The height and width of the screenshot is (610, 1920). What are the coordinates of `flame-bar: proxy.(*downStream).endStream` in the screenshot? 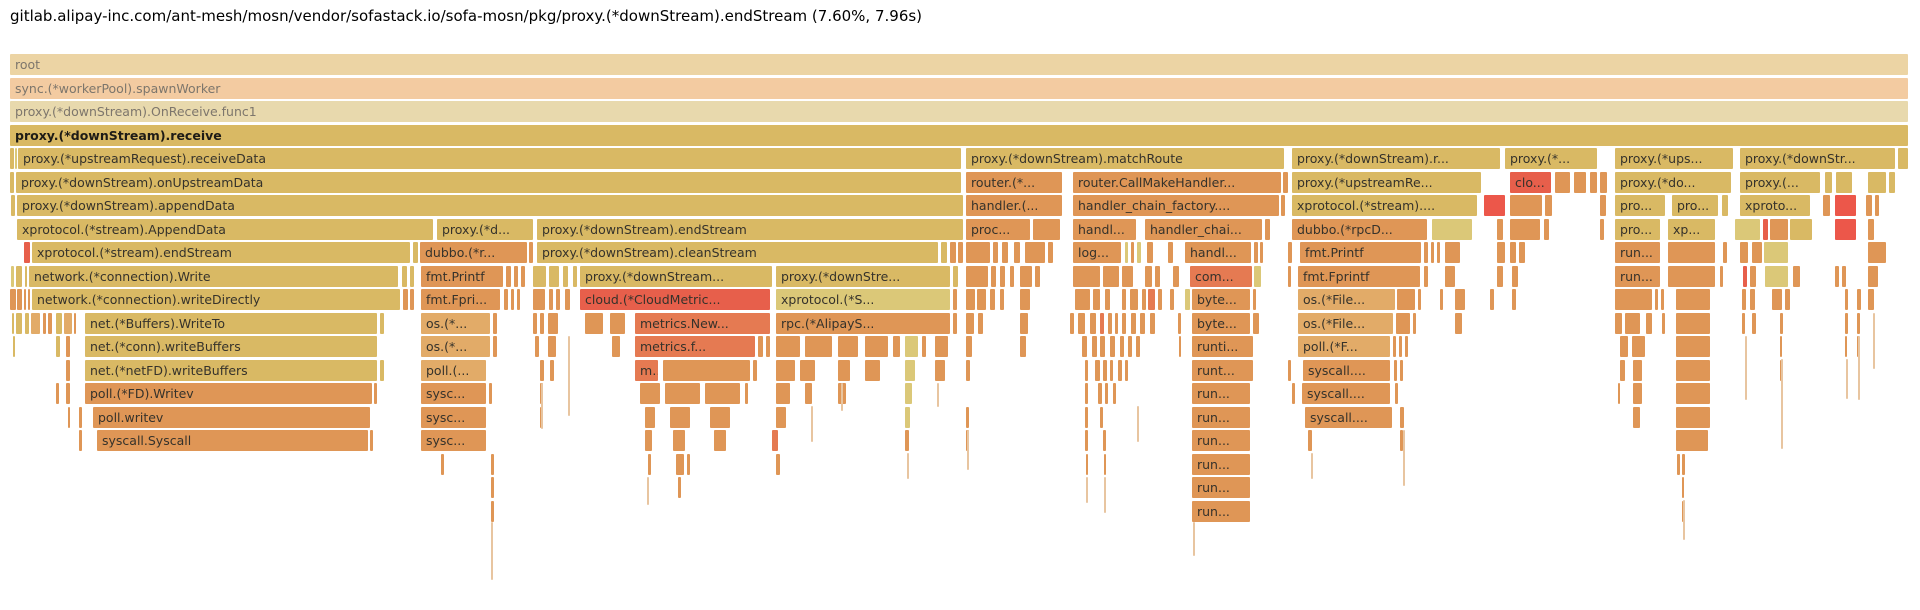 It's located at (750, 229).